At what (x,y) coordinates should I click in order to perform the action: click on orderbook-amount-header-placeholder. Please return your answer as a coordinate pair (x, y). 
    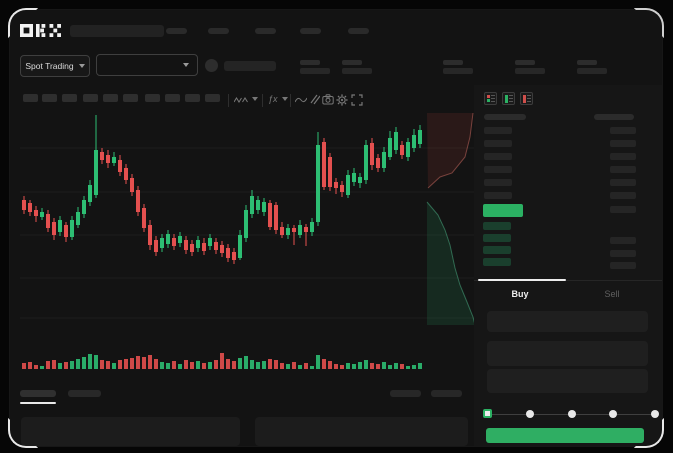
    Looking at the image, I should click on (614, 117).